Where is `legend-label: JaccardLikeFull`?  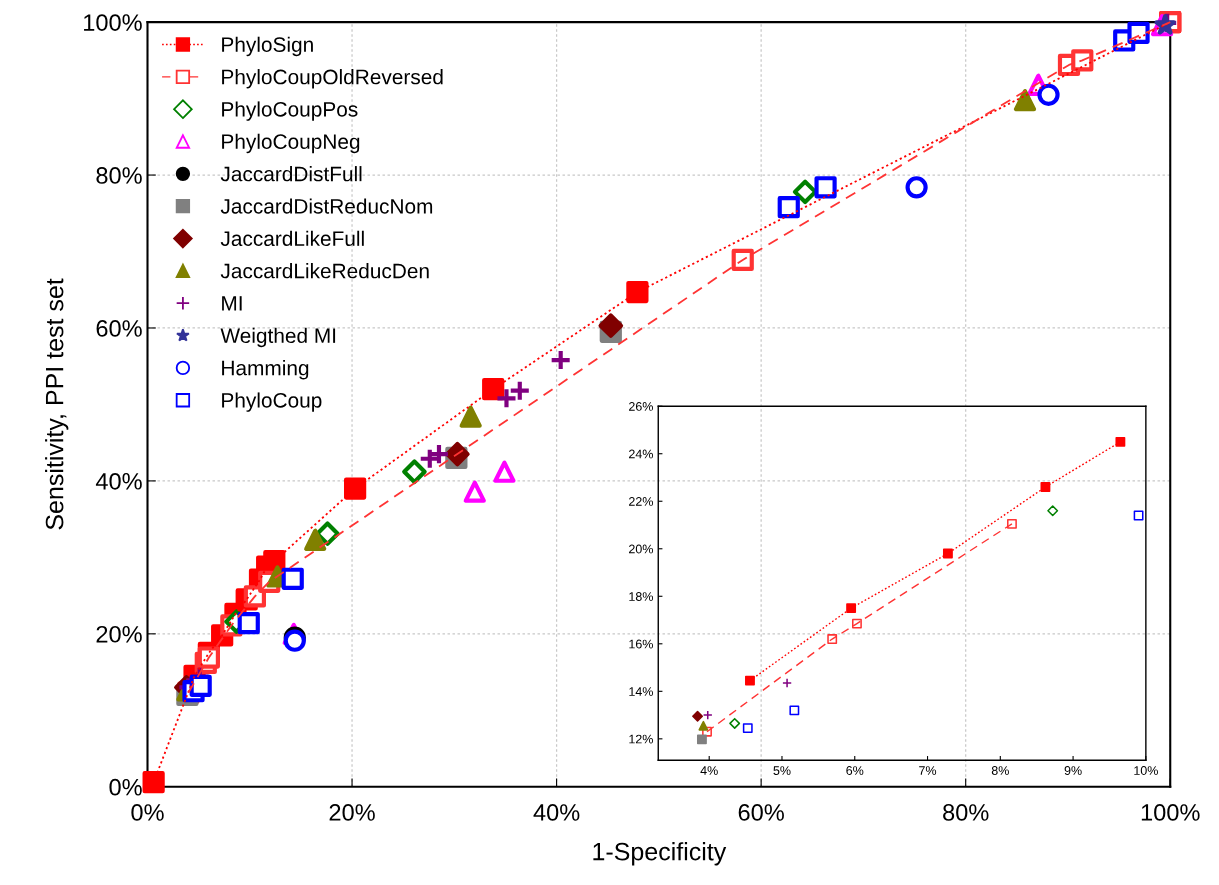
legend-label: JaccardLikeFull is located at coordinates (292, 238).